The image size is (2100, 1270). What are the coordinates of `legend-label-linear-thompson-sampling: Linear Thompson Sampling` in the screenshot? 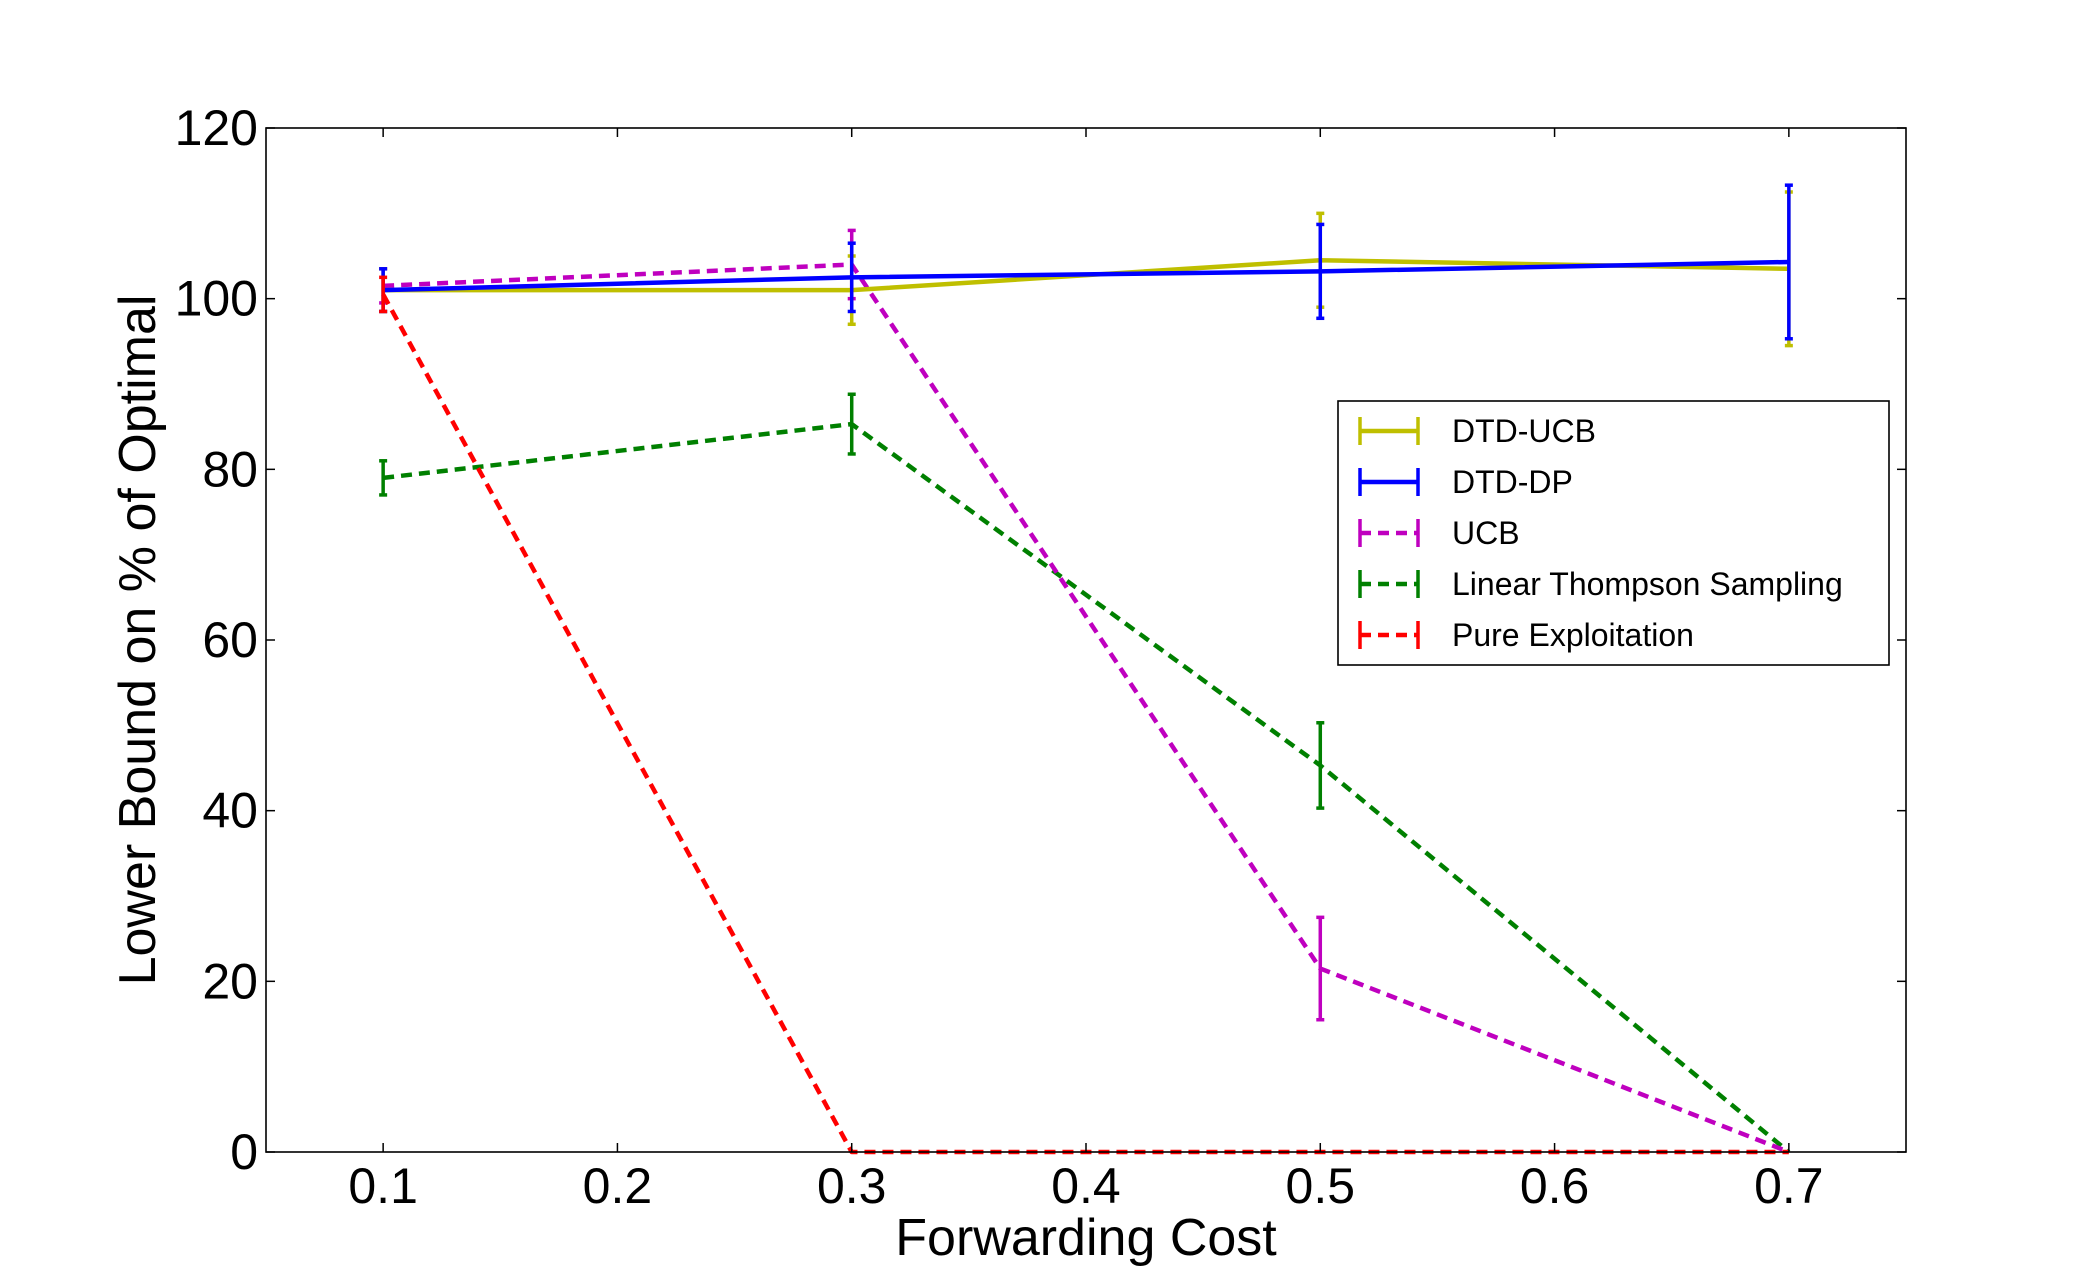 It's located at (1647, 584).